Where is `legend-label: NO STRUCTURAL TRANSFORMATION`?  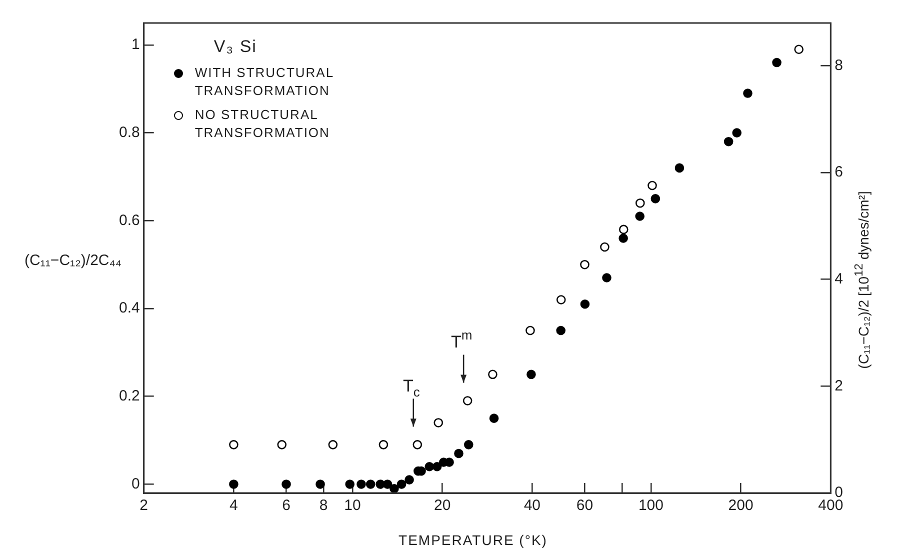 legend-label: NO STRUCTURAL TRANSFORMATION is located at coordinates (262, 124).